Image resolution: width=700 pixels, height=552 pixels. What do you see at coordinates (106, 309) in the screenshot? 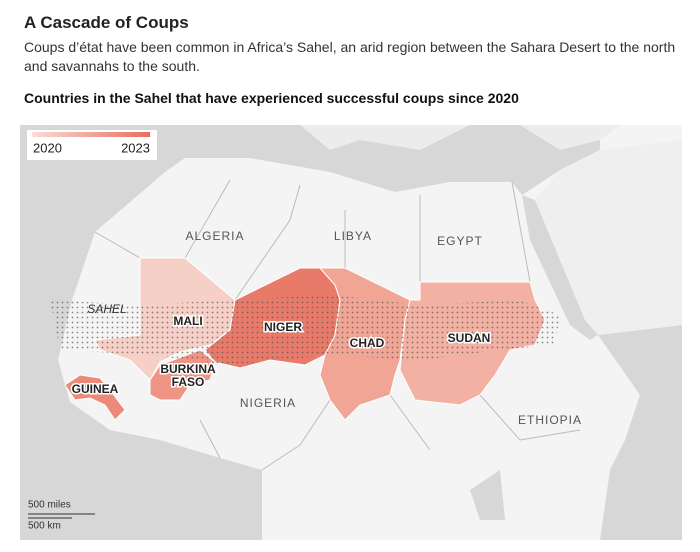
I see `region-label: SAHEL` at bounding box center [106, 309].